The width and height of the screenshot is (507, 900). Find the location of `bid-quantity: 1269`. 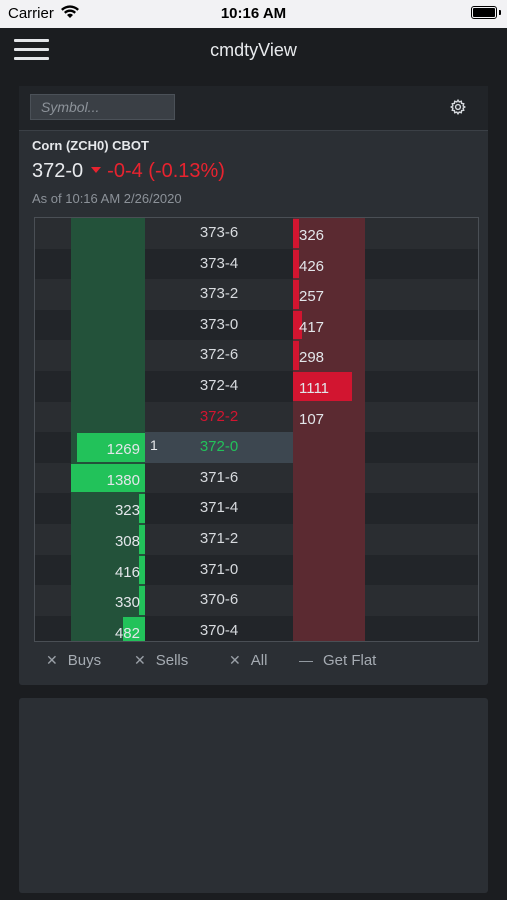

bid-quantity: 1269 is located at coordinates (123, 450).